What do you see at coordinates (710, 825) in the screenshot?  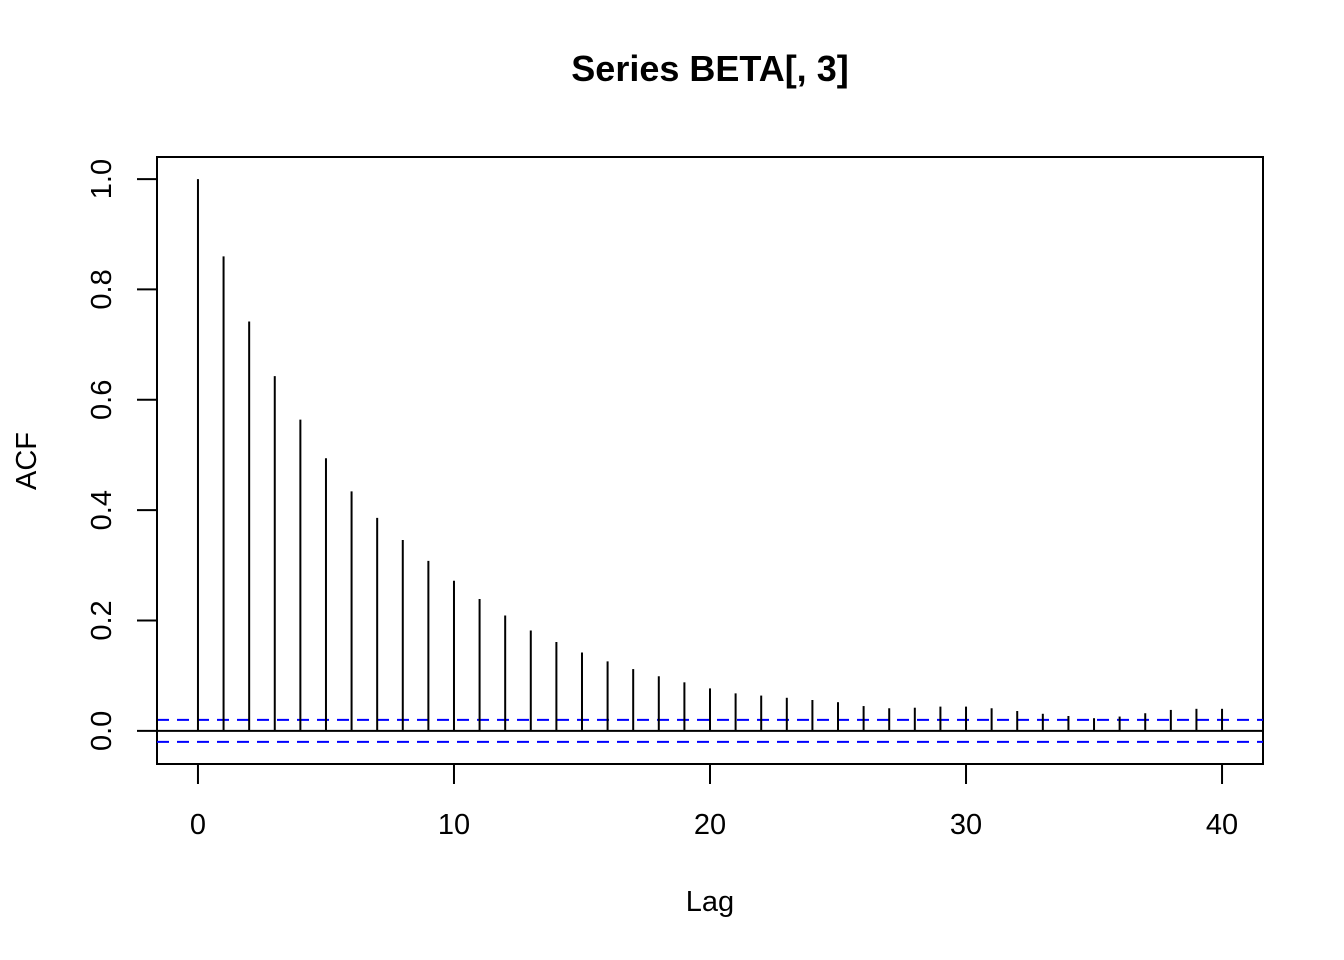 I see `x-tick-label-20: 20` at bounding box center [710, 825].